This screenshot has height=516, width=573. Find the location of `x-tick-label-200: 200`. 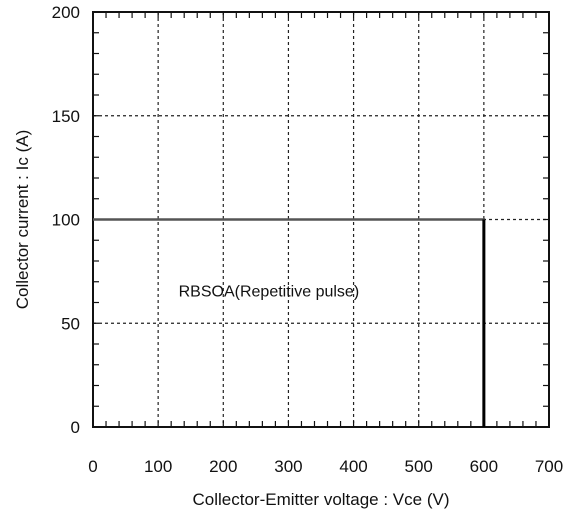

x-tick-label-200: 200 is located at coordinates (223, 466).